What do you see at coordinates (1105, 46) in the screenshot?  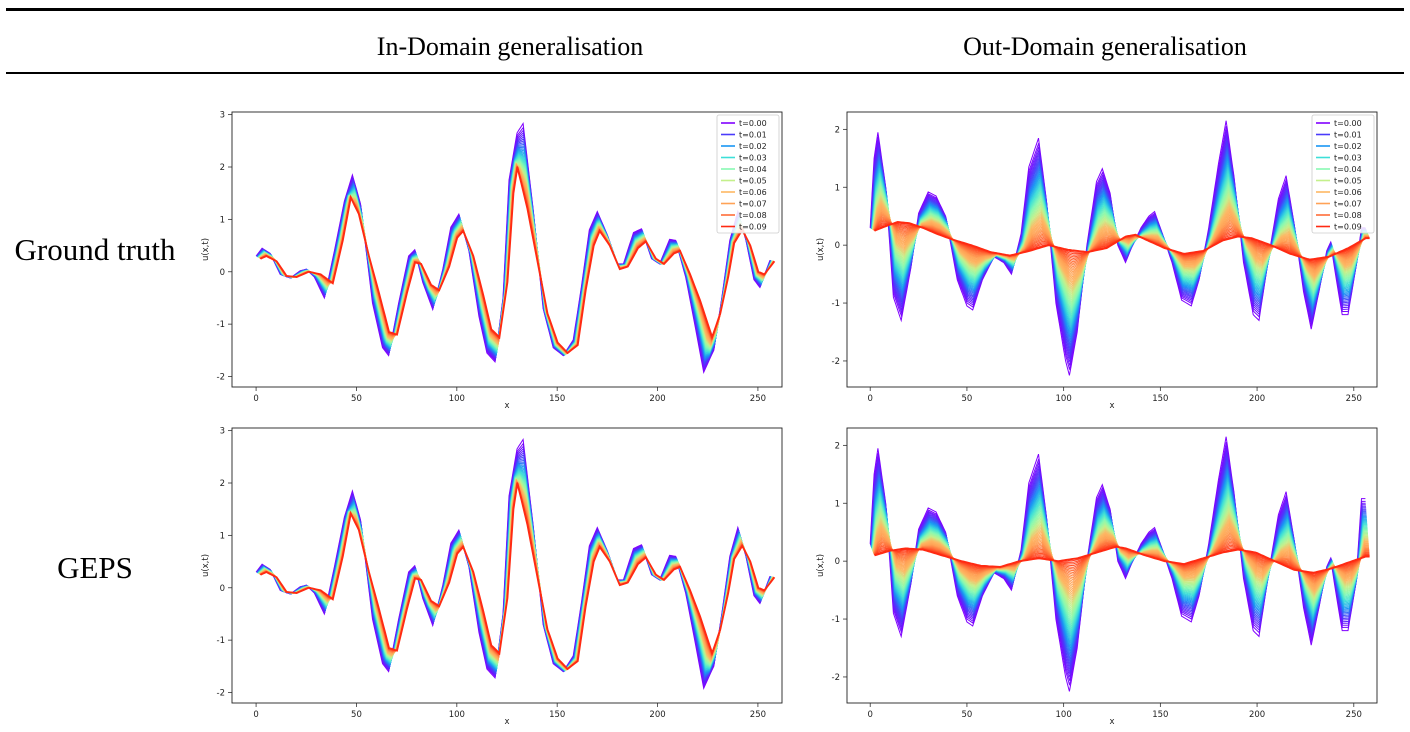 I see `column-header-out-domain: Out-Domain generalisation` at bounding box center [1105, 46].